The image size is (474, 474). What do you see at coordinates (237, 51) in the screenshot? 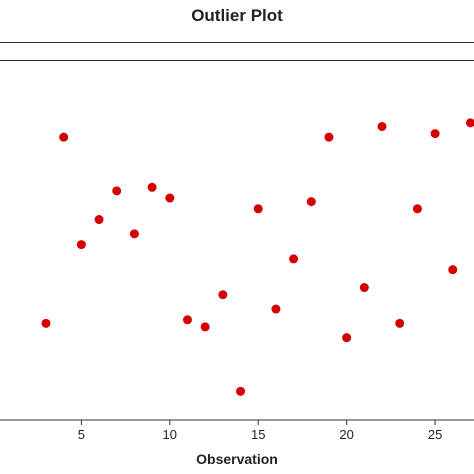
I see `title-band` at bounding box center [237, 51].